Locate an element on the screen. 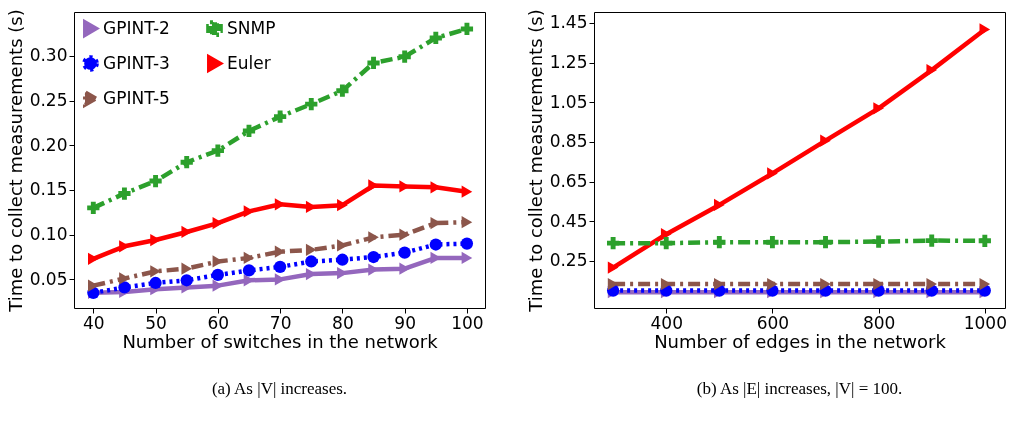 The width and height of the screenshot is (1032, 428). y-tick-label: 0.05 is located at coordinates (48, 278).